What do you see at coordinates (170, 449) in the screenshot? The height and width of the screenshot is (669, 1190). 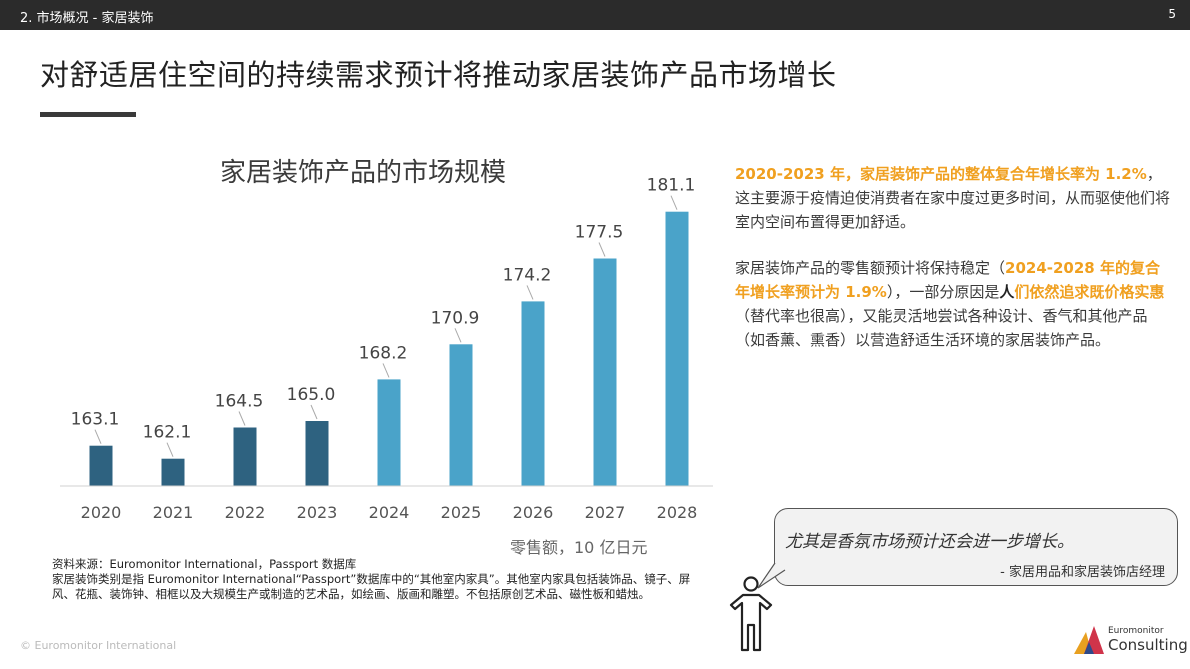 I see `leader-line-2021` at bounding box center [170, 449].